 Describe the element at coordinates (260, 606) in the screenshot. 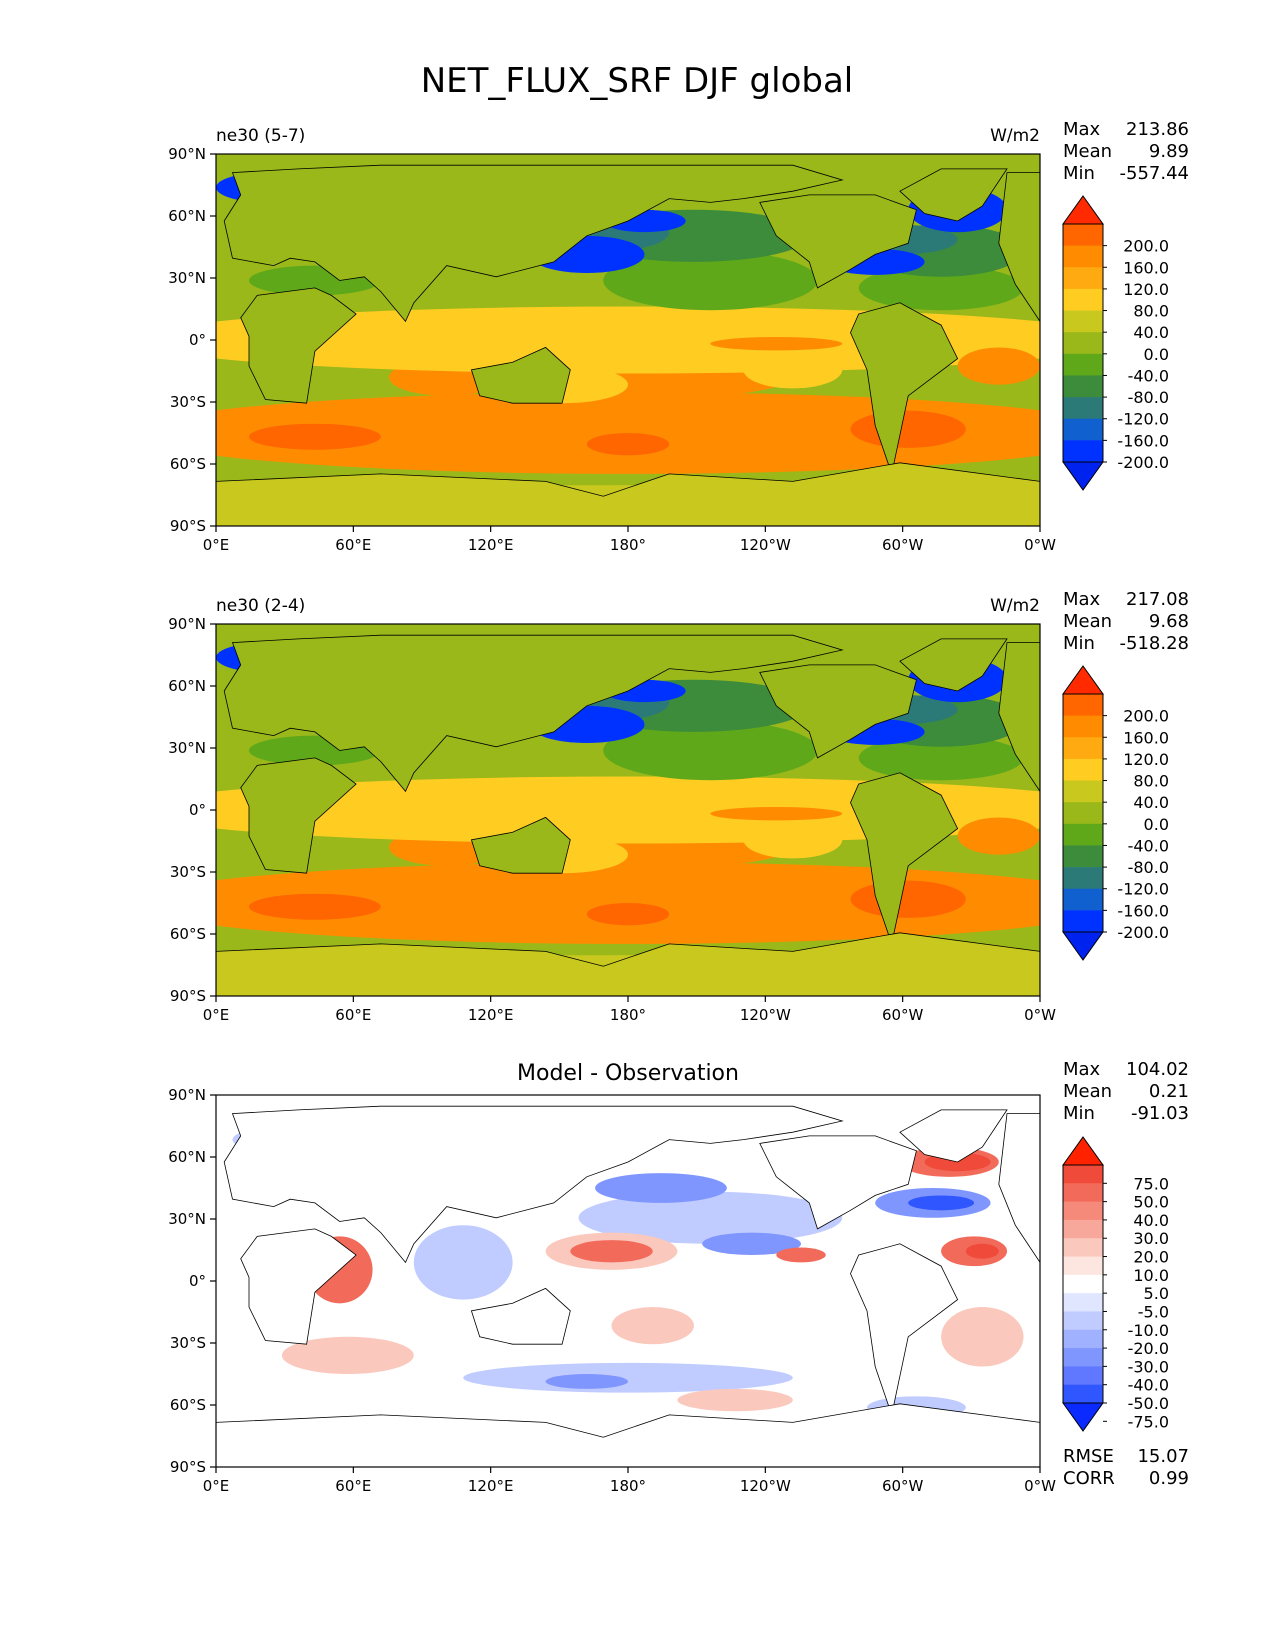

I see `panel-left-title: ne30 (2-4)` at that location.